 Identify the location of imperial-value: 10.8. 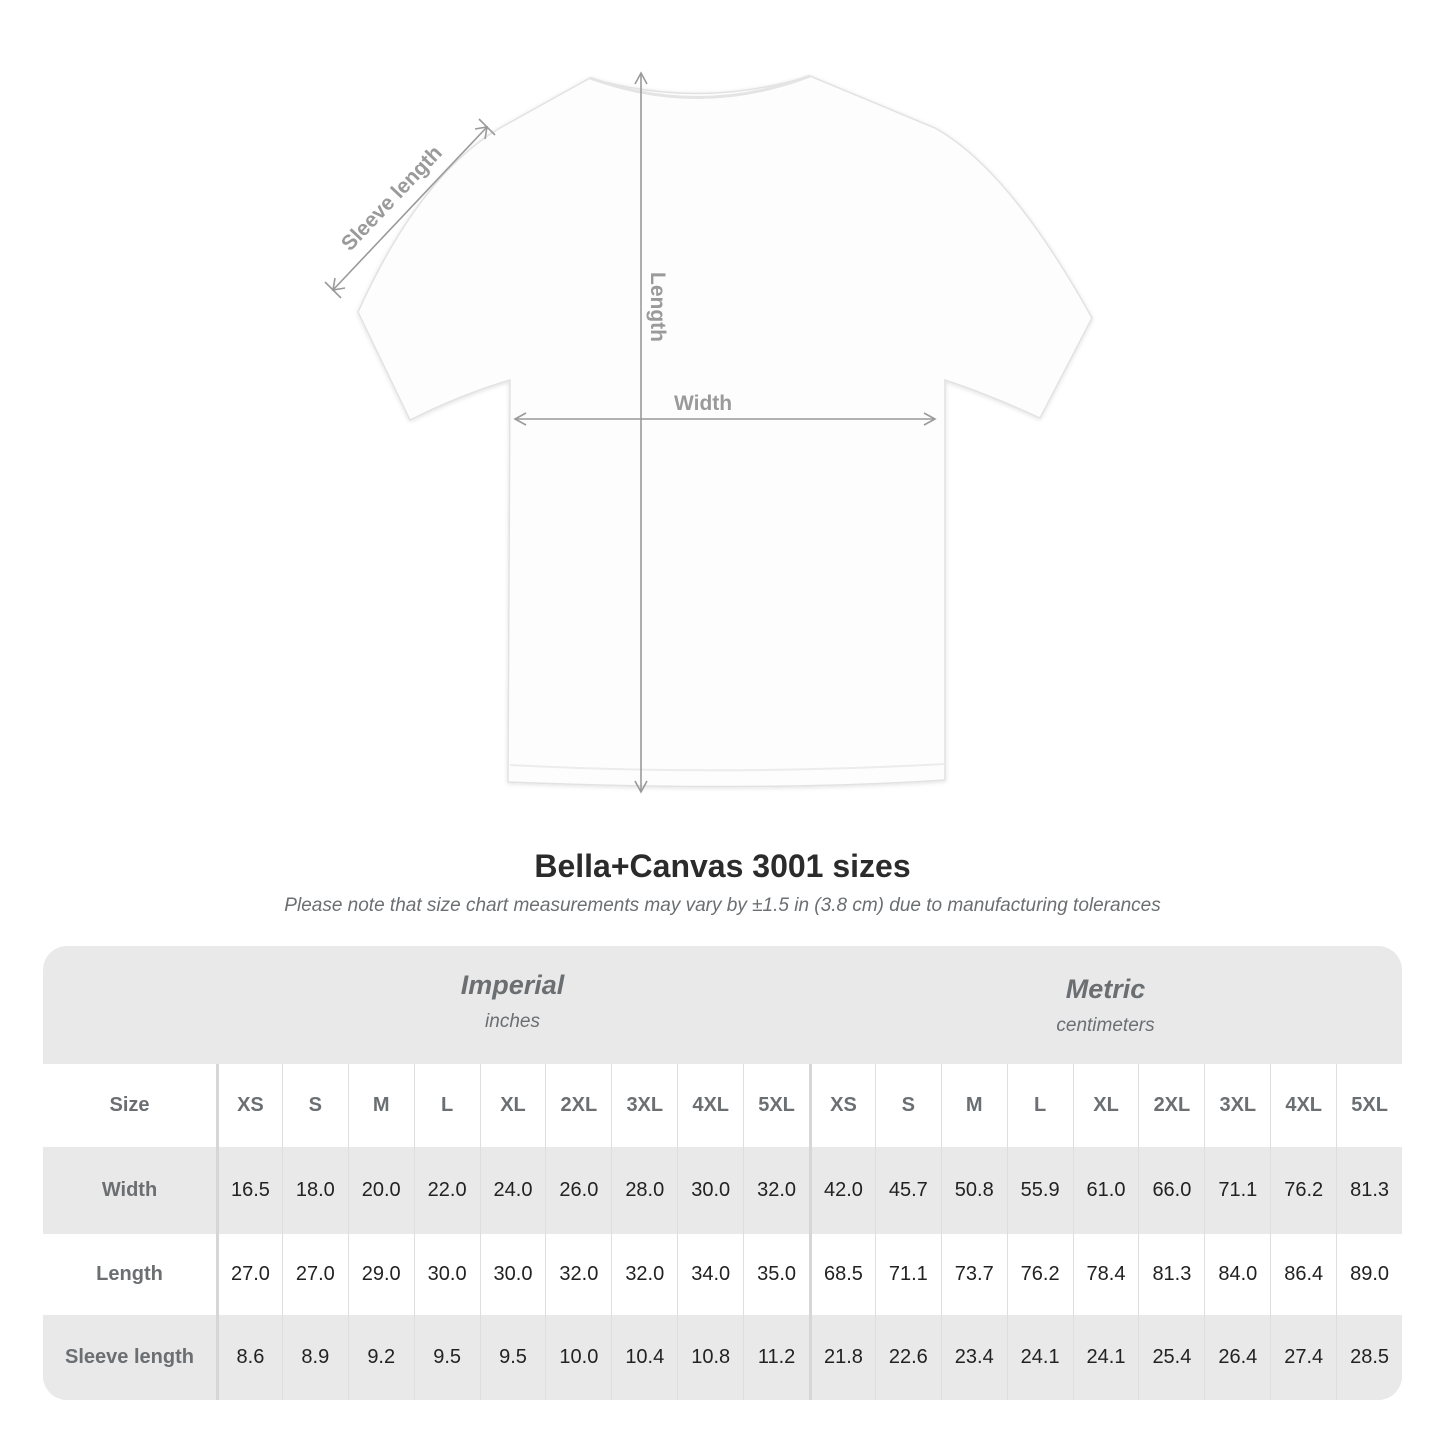
(710, 1357).